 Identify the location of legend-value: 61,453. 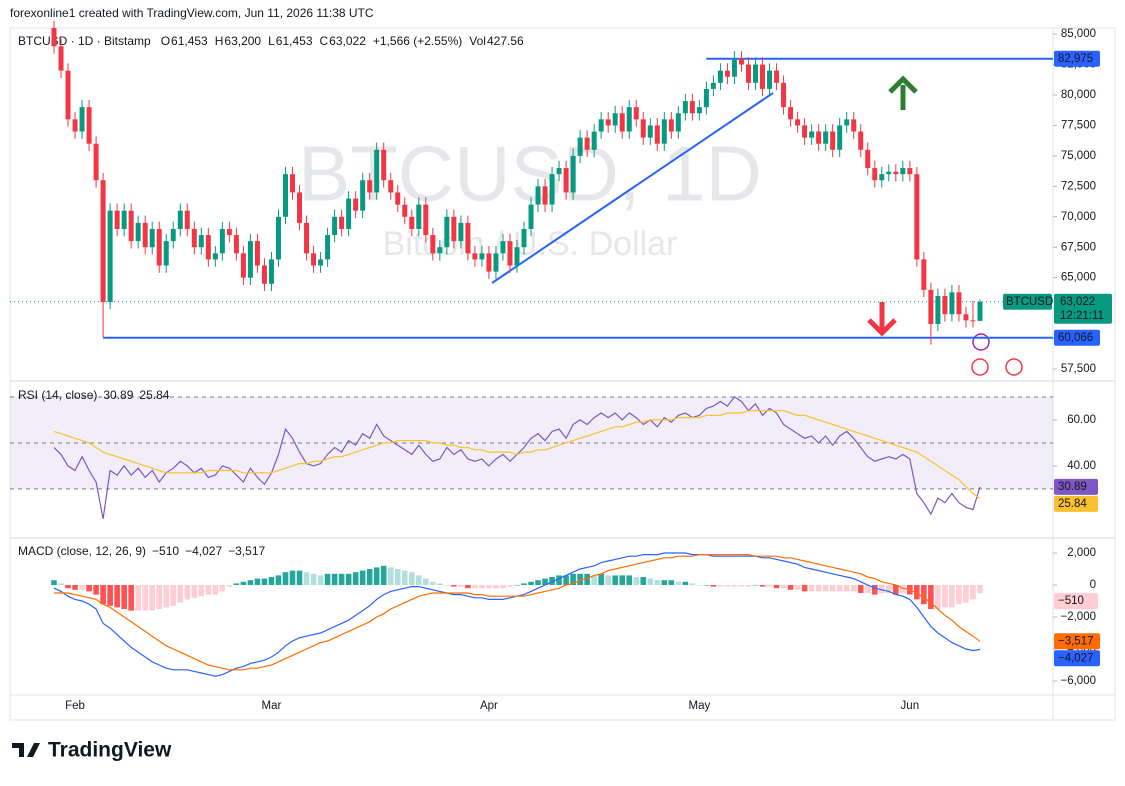
(189, 41).